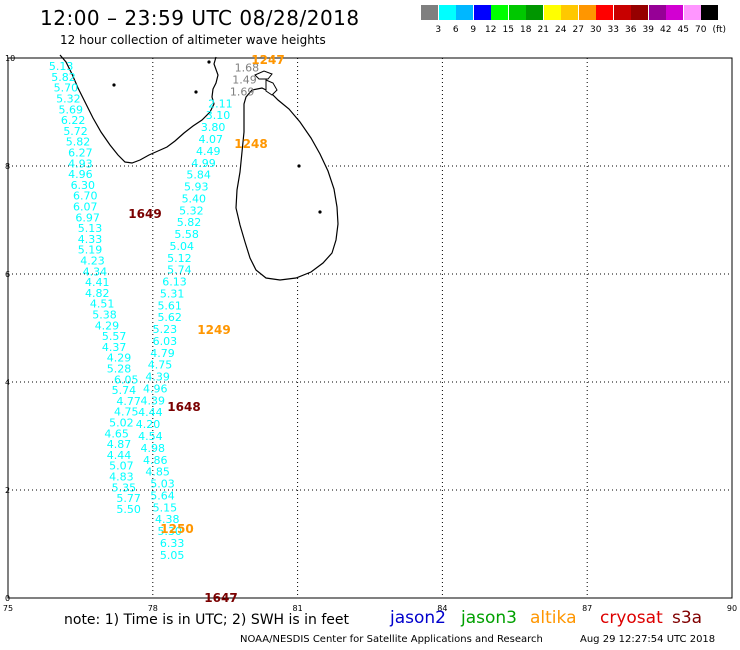 Image resolution: width=740 pixels, height=650 pixels. I want to click on track-id-label: 1249, so click(213, 330).